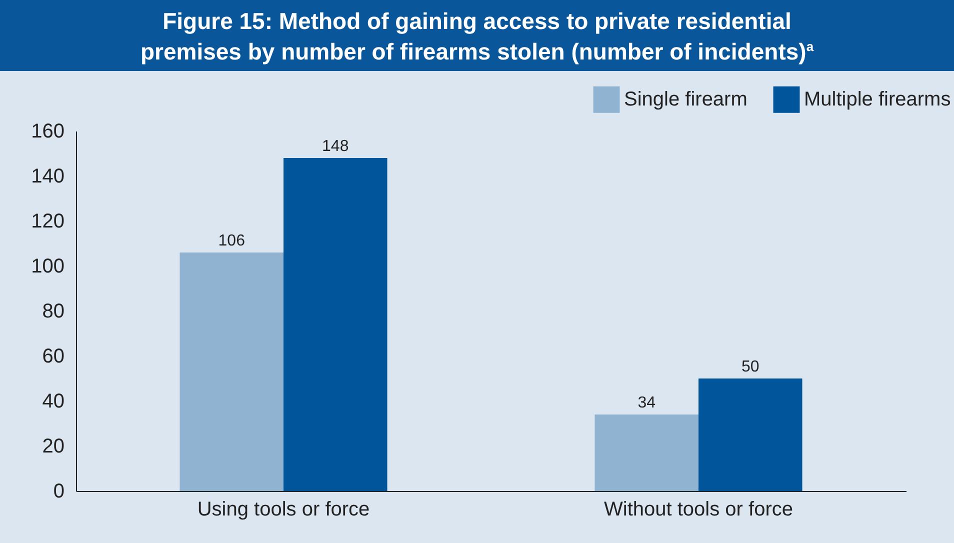 The height and width of the screenshot is (543, 954). What do you see at coordinates (53, 401) in the screenshot?
I see `y-tick-label: 40` at bounding box center [53, 401].